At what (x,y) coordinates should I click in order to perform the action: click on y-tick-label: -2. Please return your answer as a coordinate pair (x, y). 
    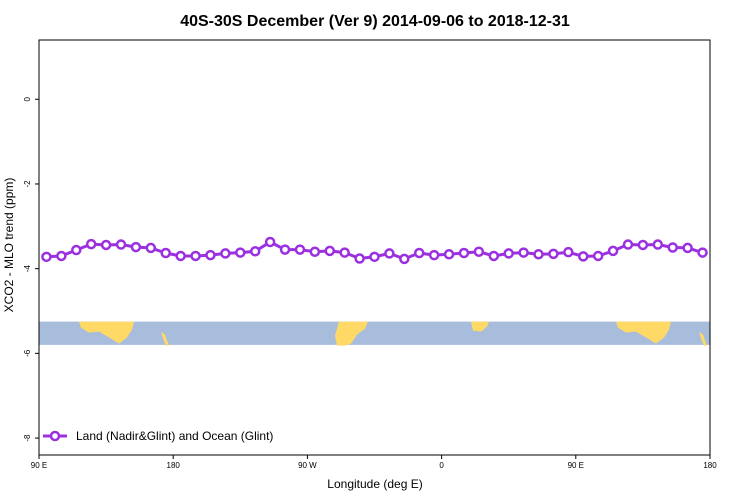
    Looking at the image, I should click on (27, 184).